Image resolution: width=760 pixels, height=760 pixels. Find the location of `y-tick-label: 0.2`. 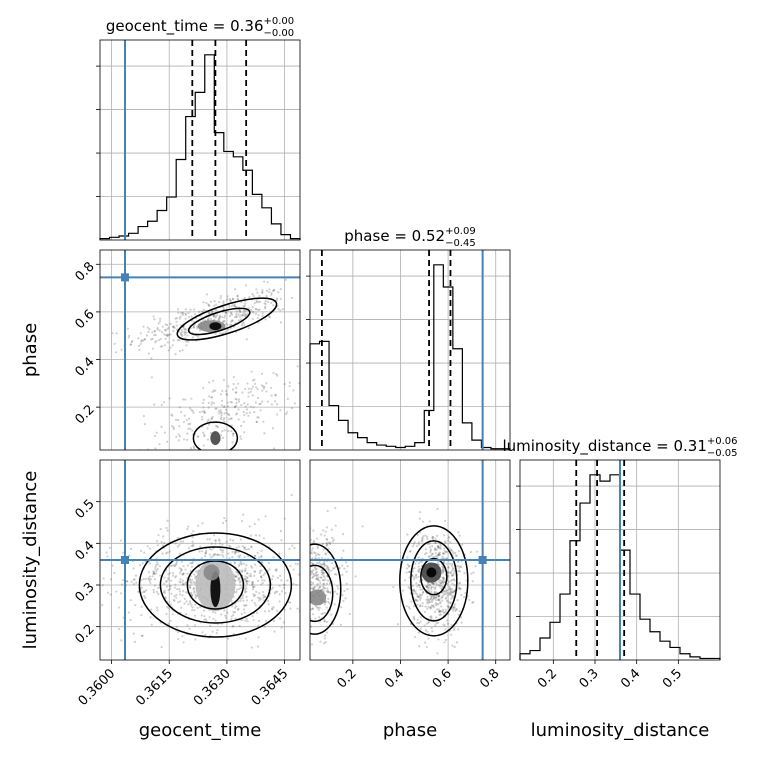

y-tick-label: 0.2 is located at coordinates (84, 634).